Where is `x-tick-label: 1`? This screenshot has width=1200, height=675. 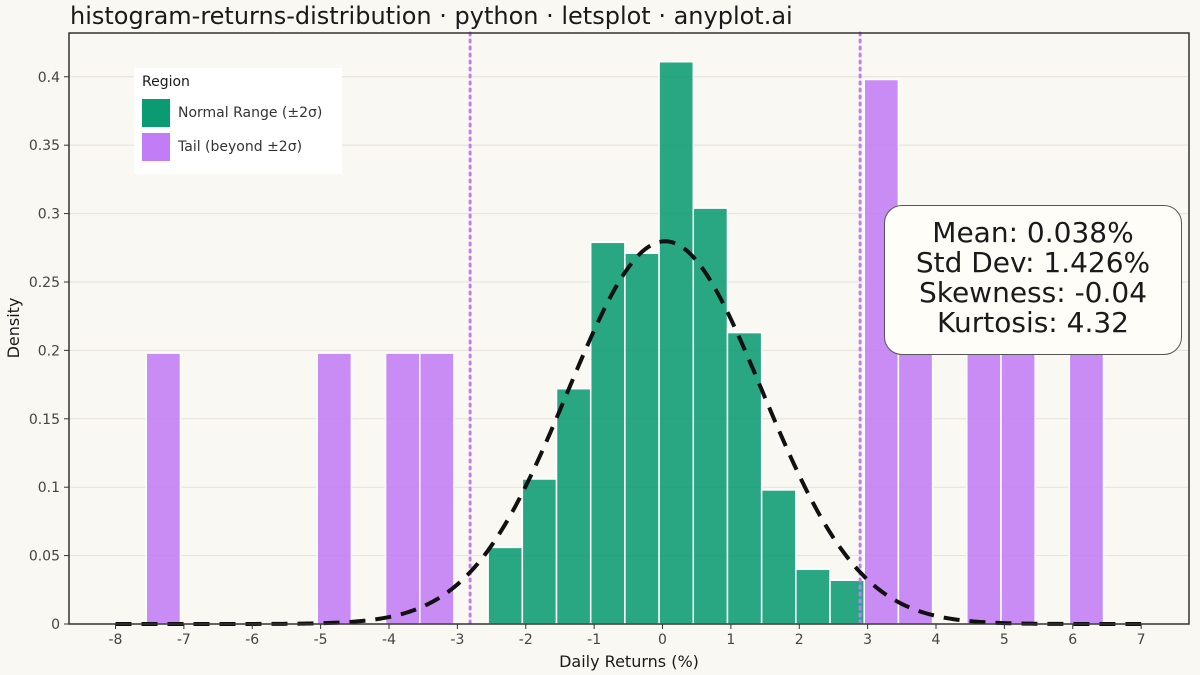
x-tick-label: 1 is located at coordinates (730, 640).